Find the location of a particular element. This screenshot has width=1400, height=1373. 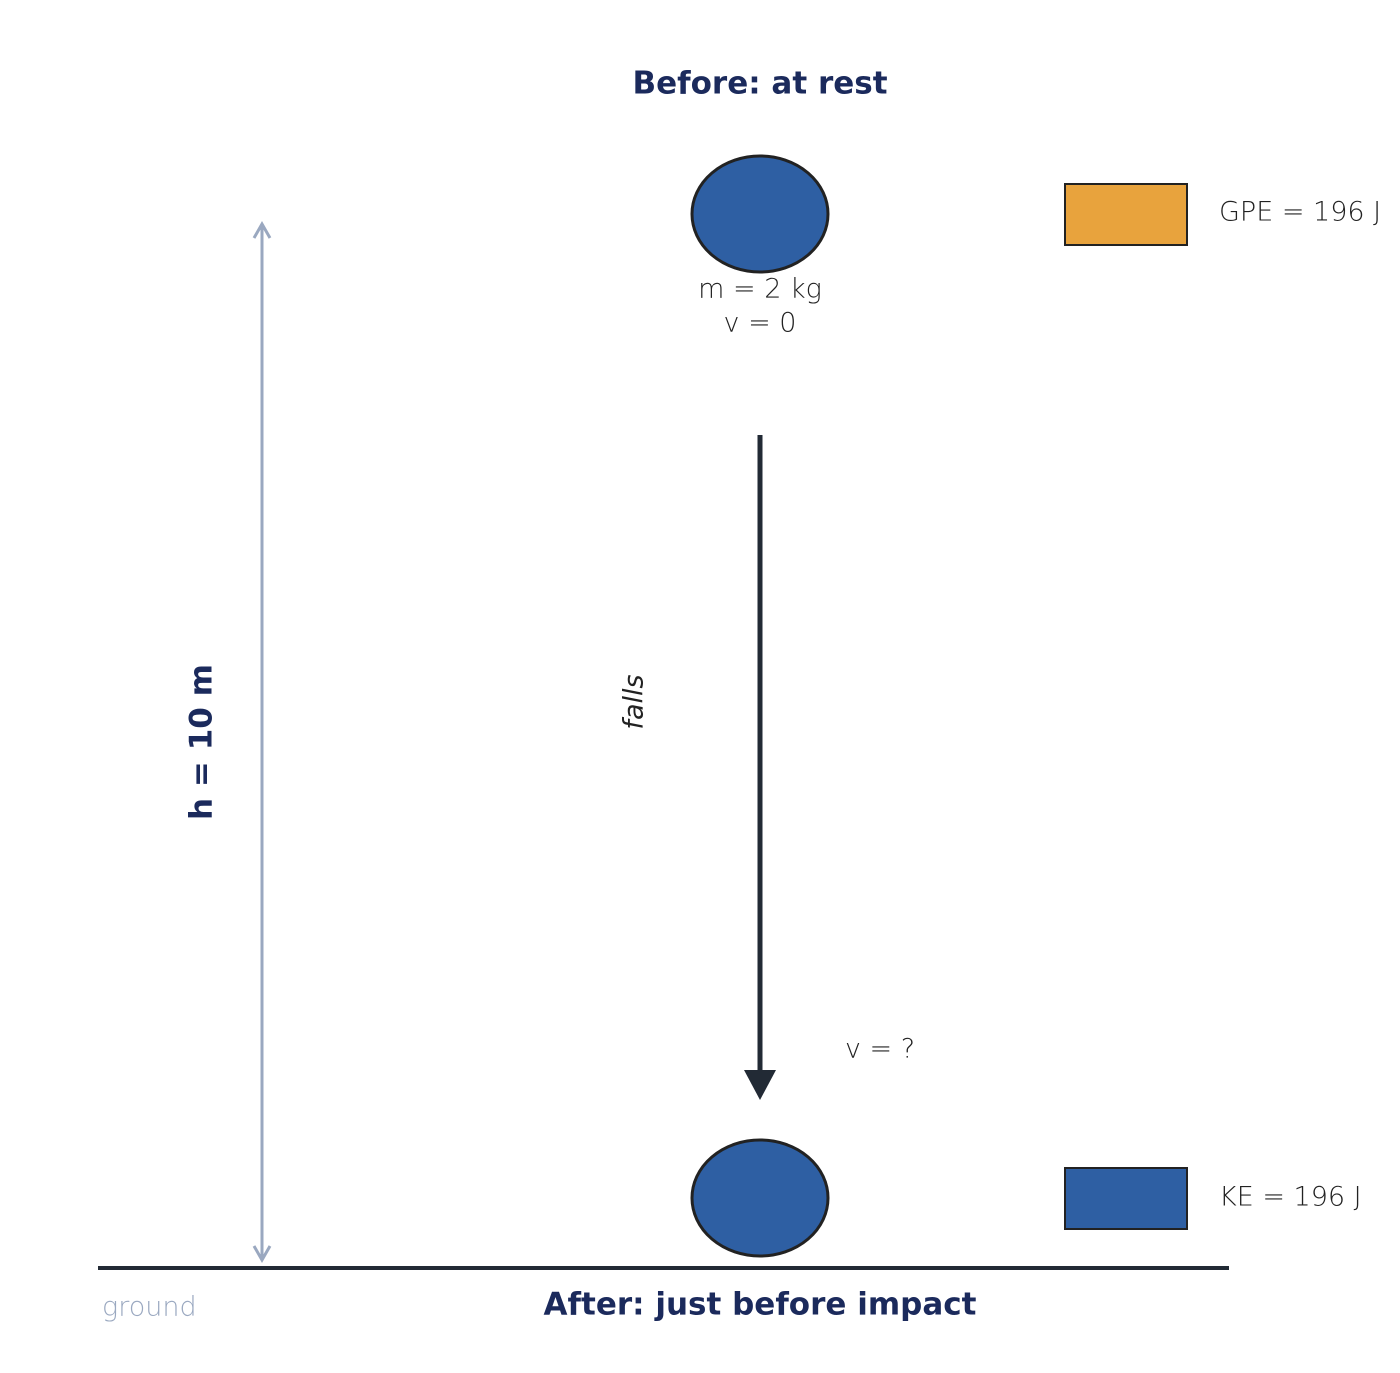

gpe-swatch is located at coordinates (1126, 214).